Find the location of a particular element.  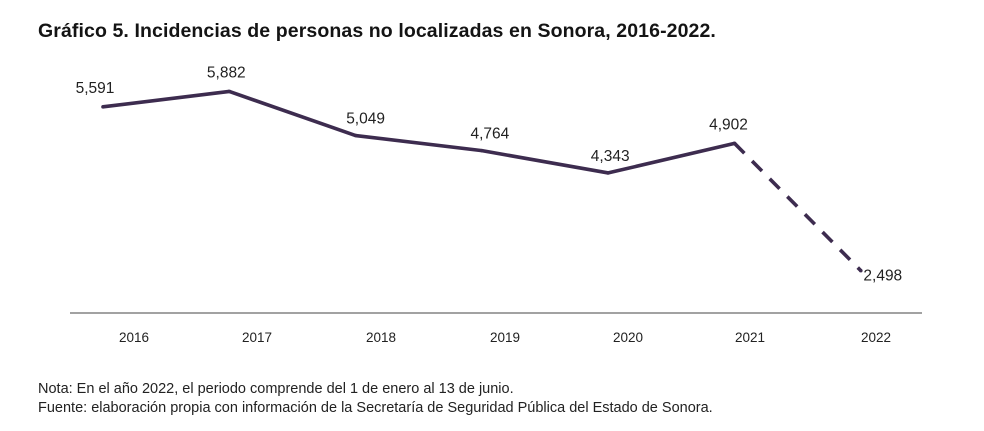

data-label: 5,591 is located at coordinates (95, 88).